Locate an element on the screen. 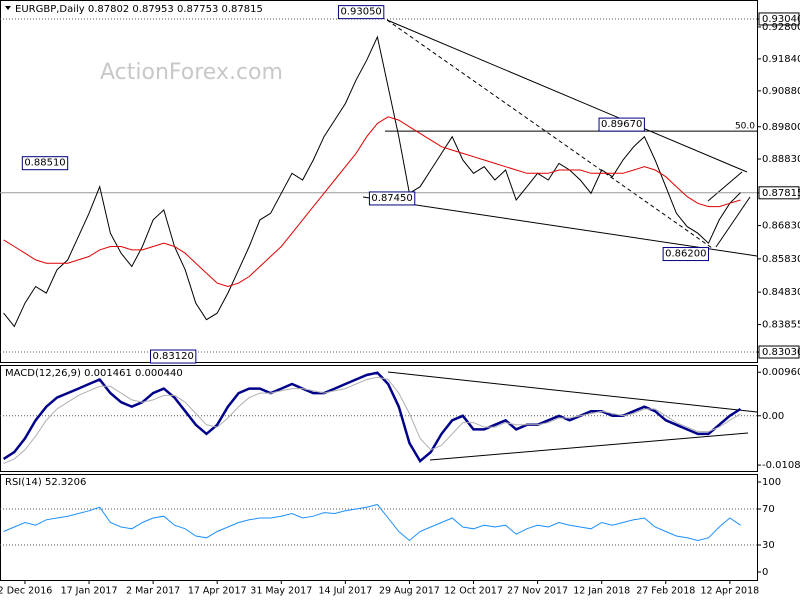 The width and height of the screenshot is (800, 600). annotation-label: 0.88510 is located at coordinates (44, 163).